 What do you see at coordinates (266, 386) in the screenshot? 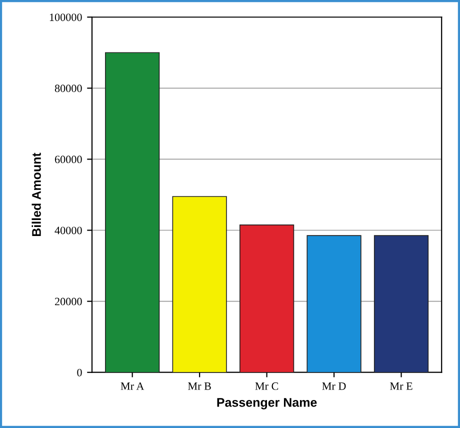
I see `x-tick-label: Mr C` at bounding box center [266, 386].